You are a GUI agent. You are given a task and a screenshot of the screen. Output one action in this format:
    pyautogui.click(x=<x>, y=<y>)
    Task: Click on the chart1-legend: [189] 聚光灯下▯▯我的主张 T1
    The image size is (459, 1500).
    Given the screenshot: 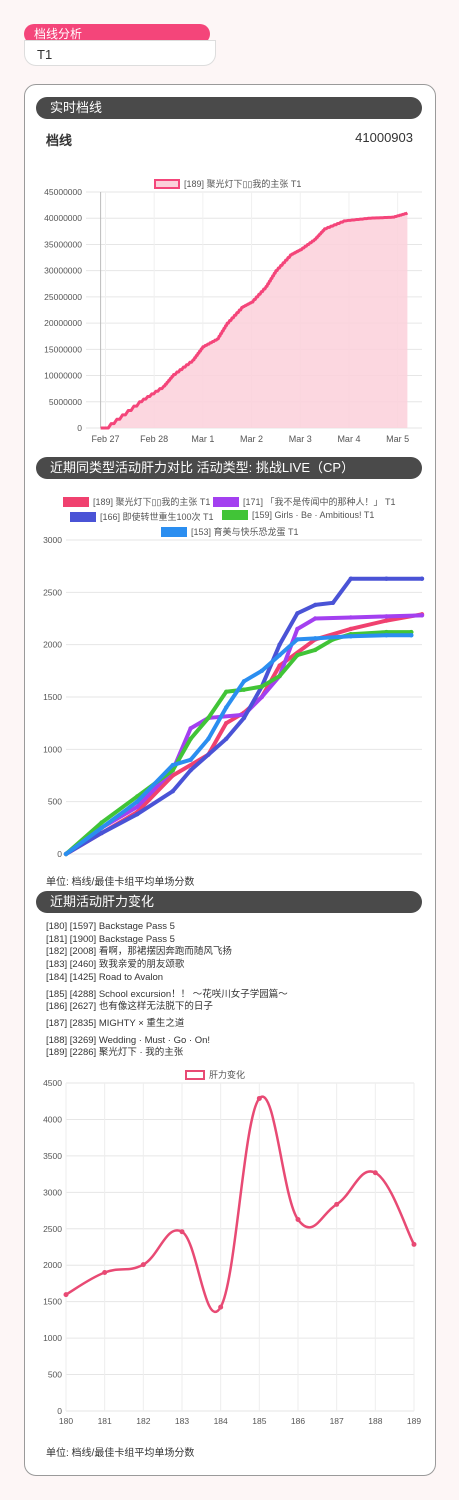 What is the action you would take?
    pyautogui.click(x=227, y=183)
    